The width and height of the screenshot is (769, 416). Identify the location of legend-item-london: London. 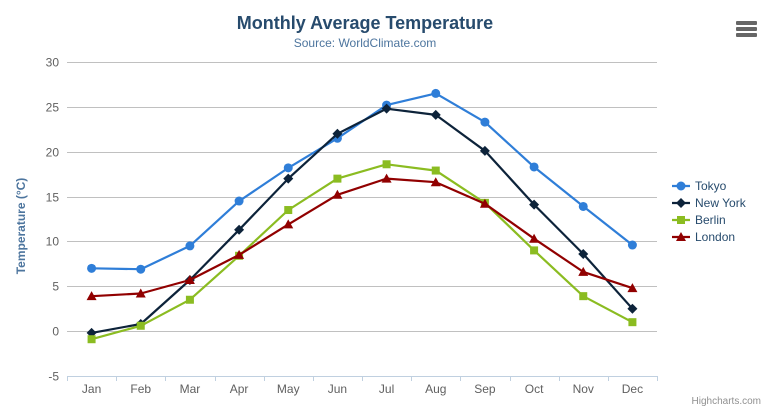
(708, 237).